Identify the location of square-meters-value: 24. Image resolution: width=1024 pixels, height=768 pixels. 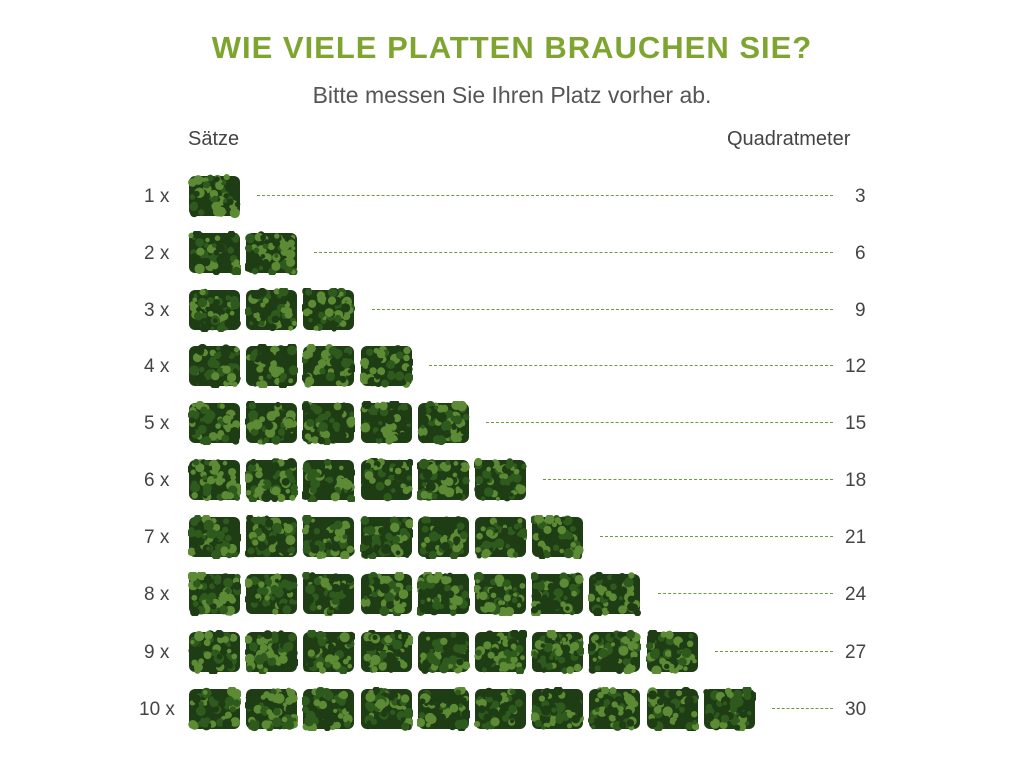
(856, 594).